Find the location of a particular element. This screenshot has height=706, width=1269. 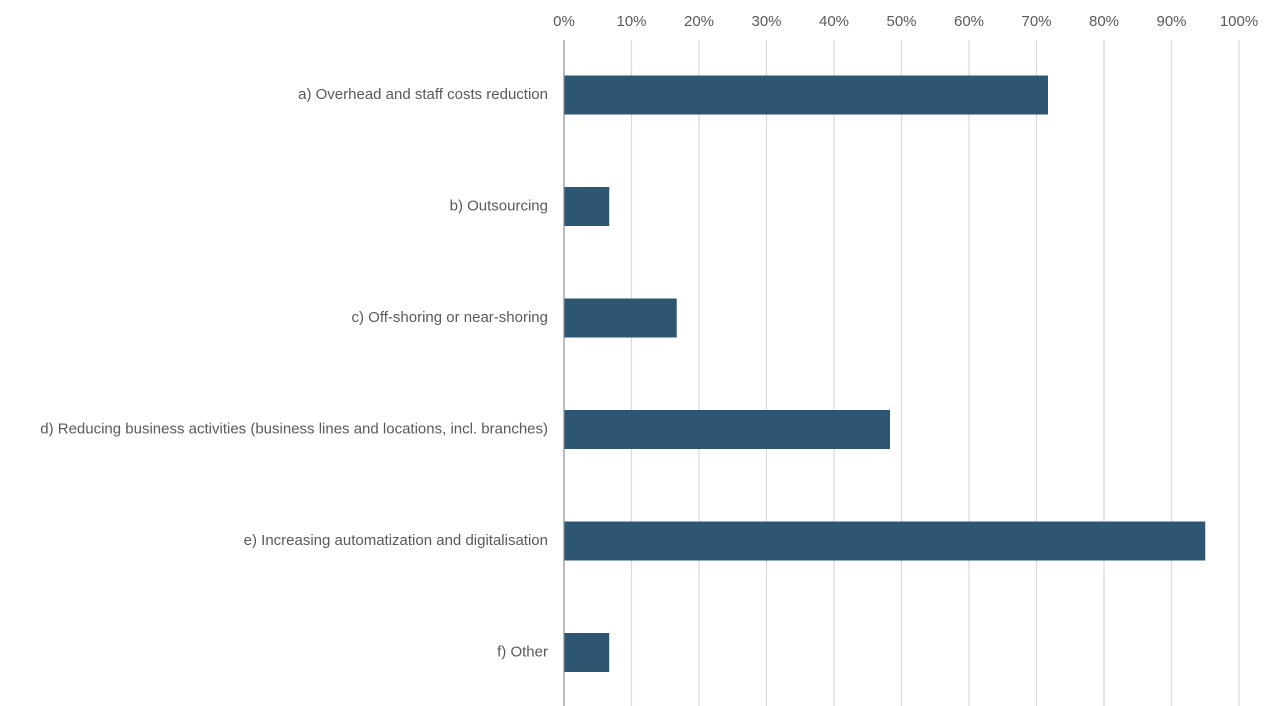

category-label: a) Overhead and staff costs reduction is located at coordinates (423, 94).